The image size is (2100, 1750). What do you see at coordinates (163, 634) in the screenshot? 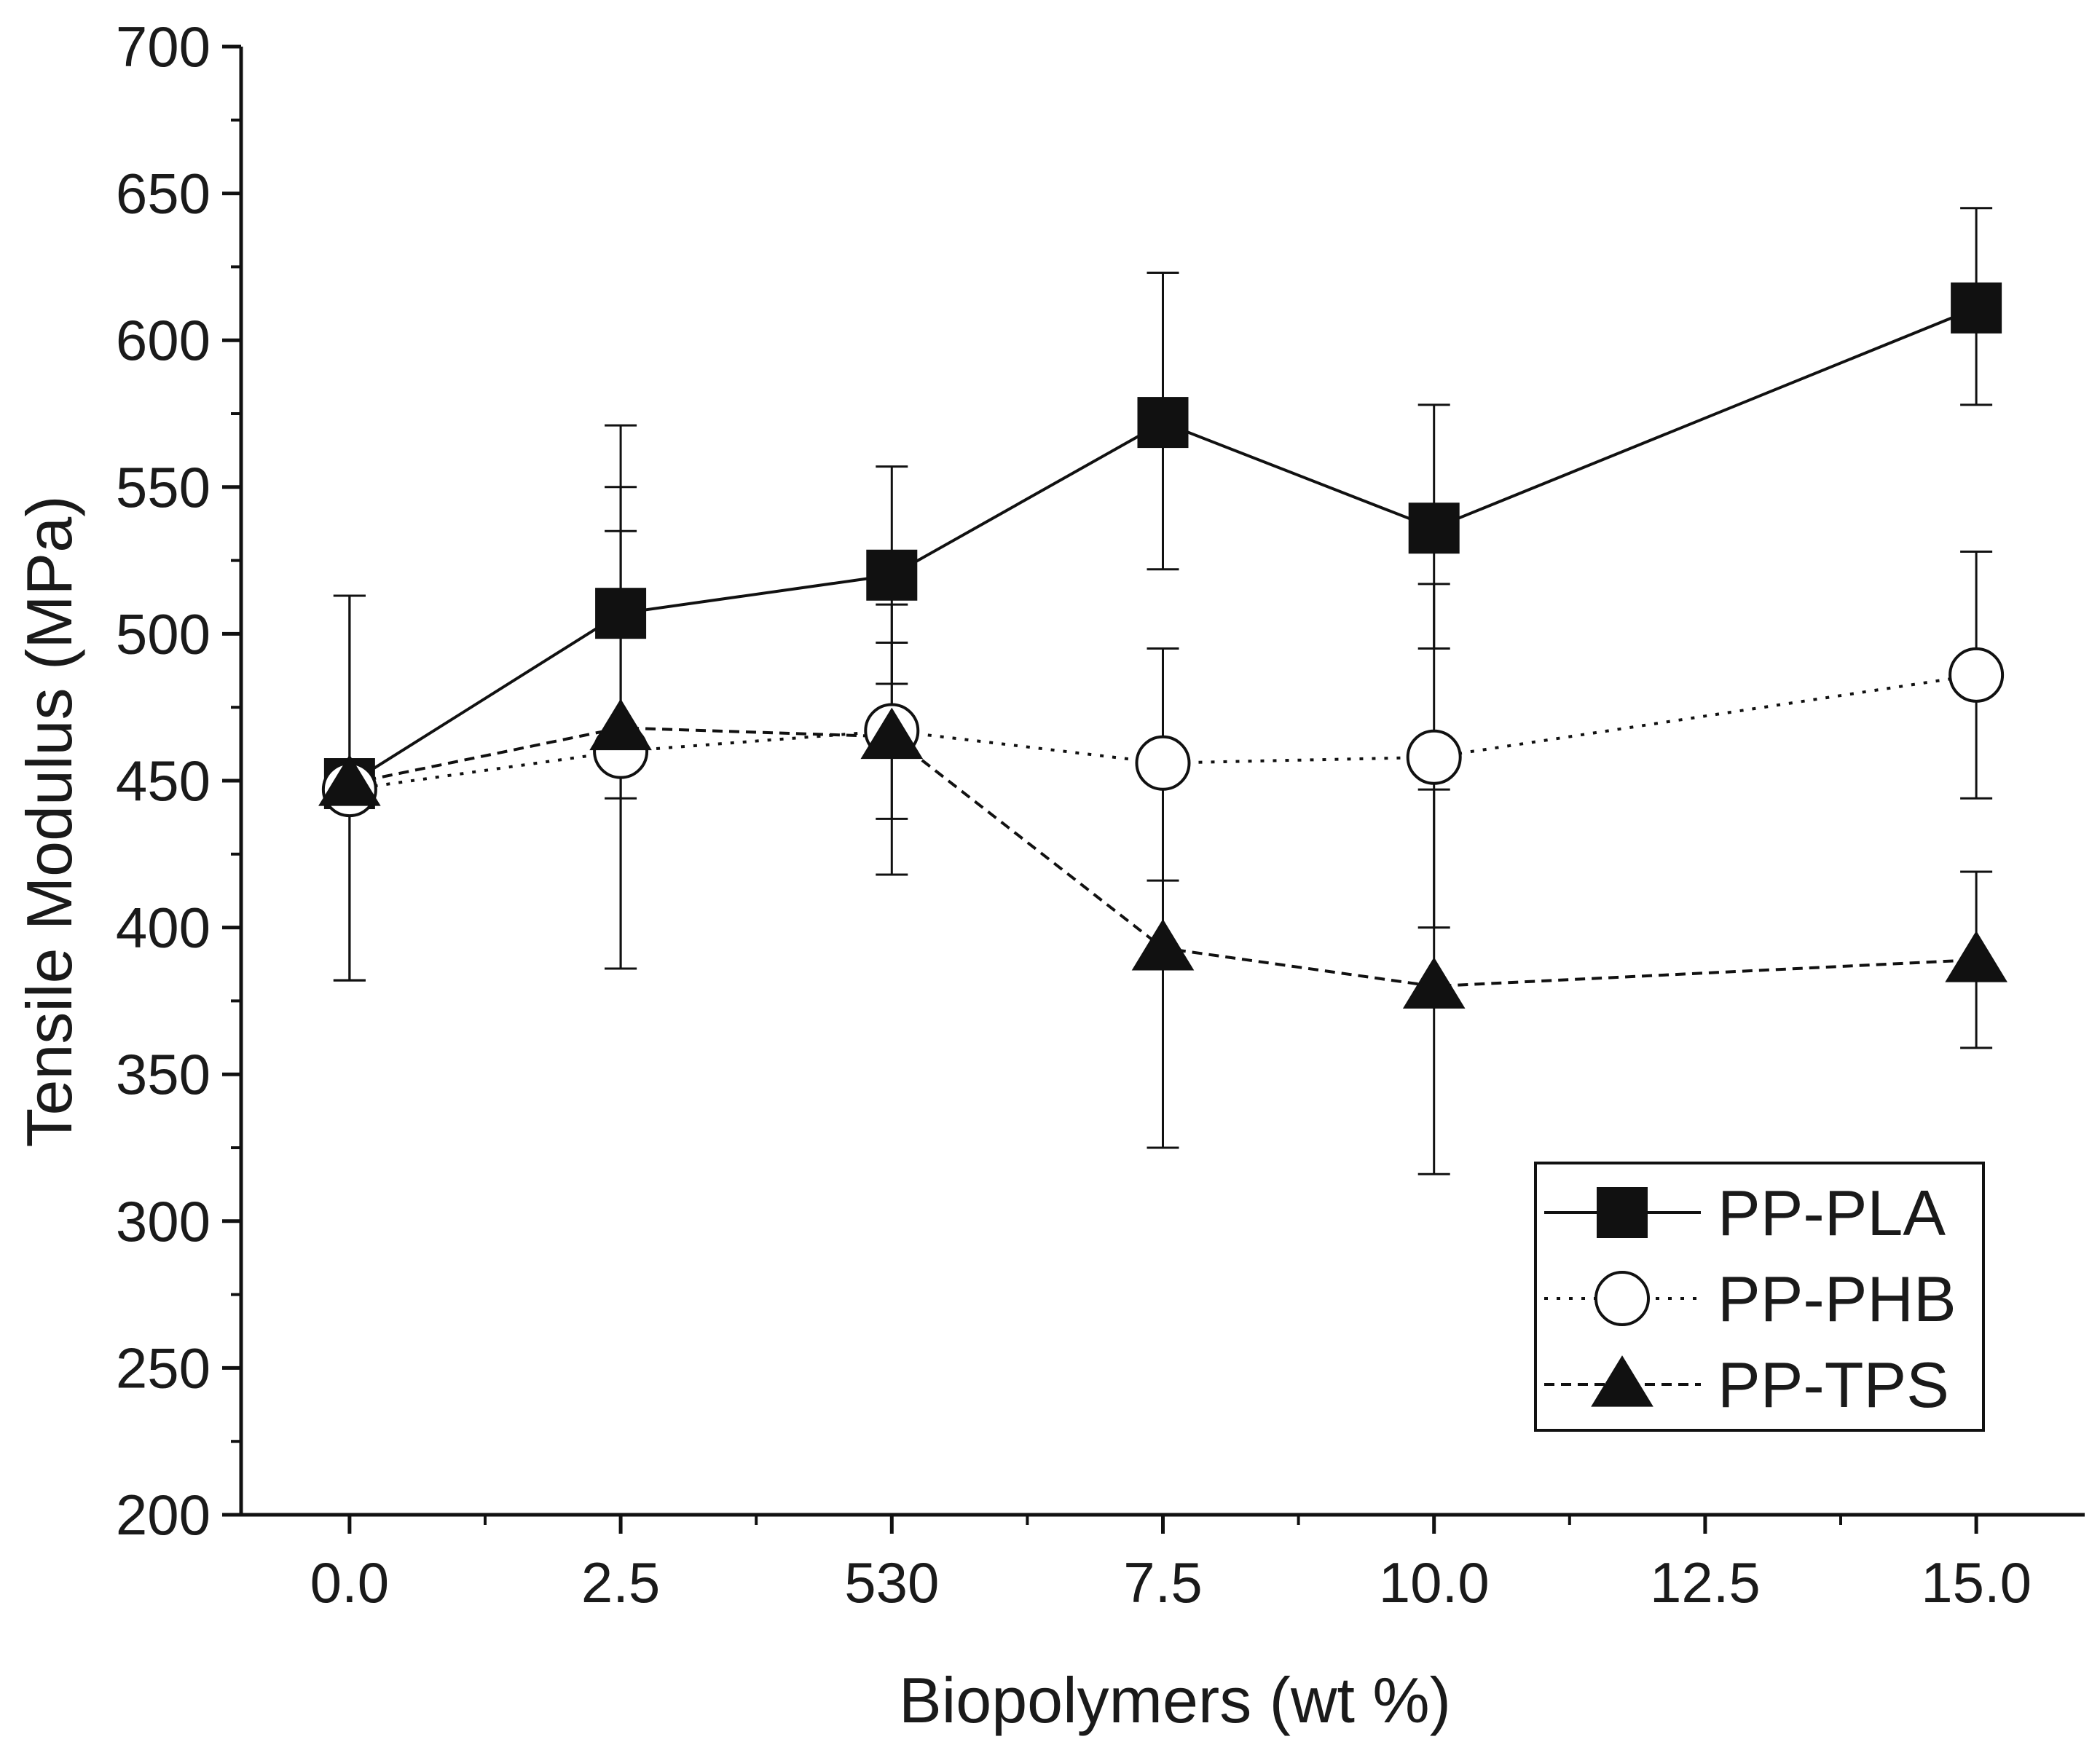
I see `y-tick-label: 500` at bounding box center [163, 634].